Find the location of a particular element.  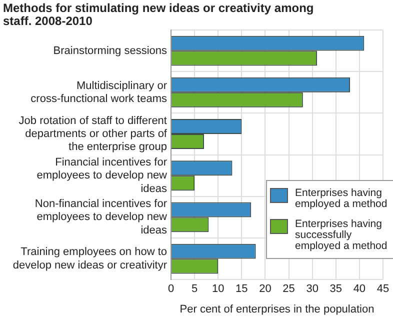

y-tick-label: Multidisciplinary or cross-functional work teams is located at coordinates (99, 93).